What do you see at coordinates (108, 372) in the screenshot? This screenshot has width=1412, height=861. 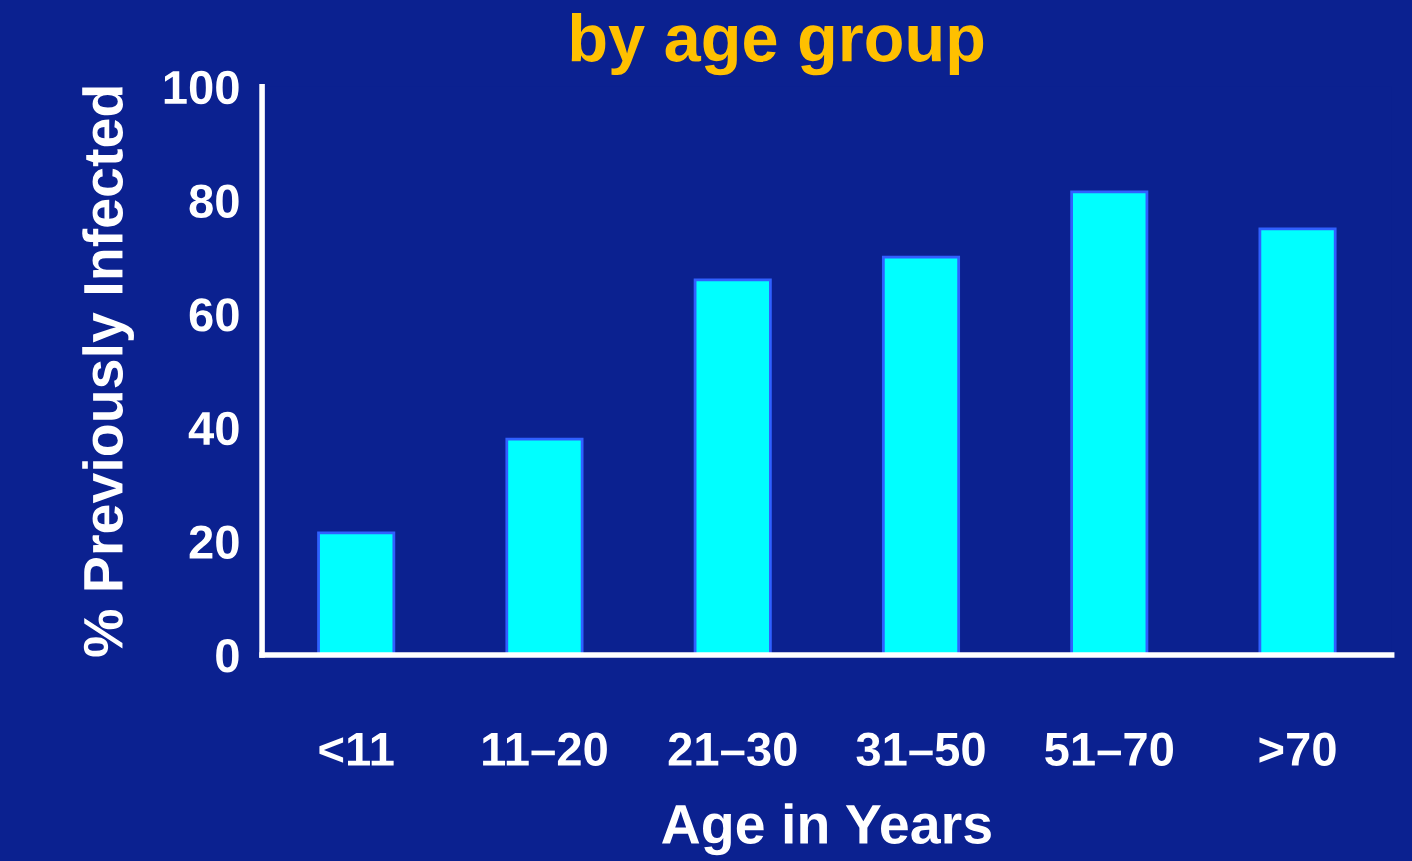 I see `y-axis-title: % Previously Infected` at bounding box center [108, 372].